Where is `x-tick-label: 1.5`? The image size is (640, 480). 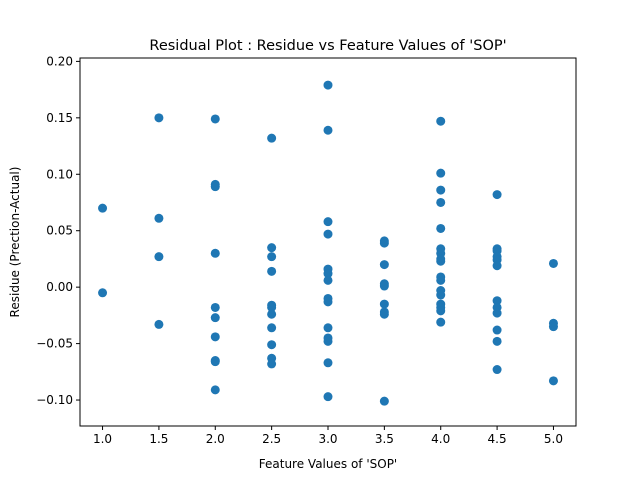 x-tick-label: 1.5 is located at coordinates (158, 439).